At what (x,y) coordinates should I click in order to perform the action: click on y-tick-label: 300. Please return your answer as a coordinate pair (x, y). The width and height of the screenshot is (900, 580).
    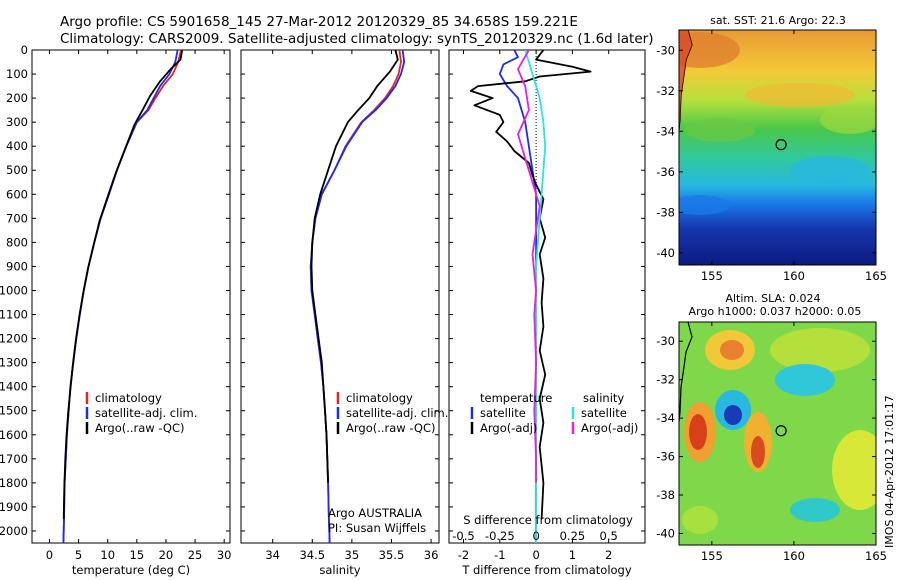
    Looking at the image, I should click on (17, 122).